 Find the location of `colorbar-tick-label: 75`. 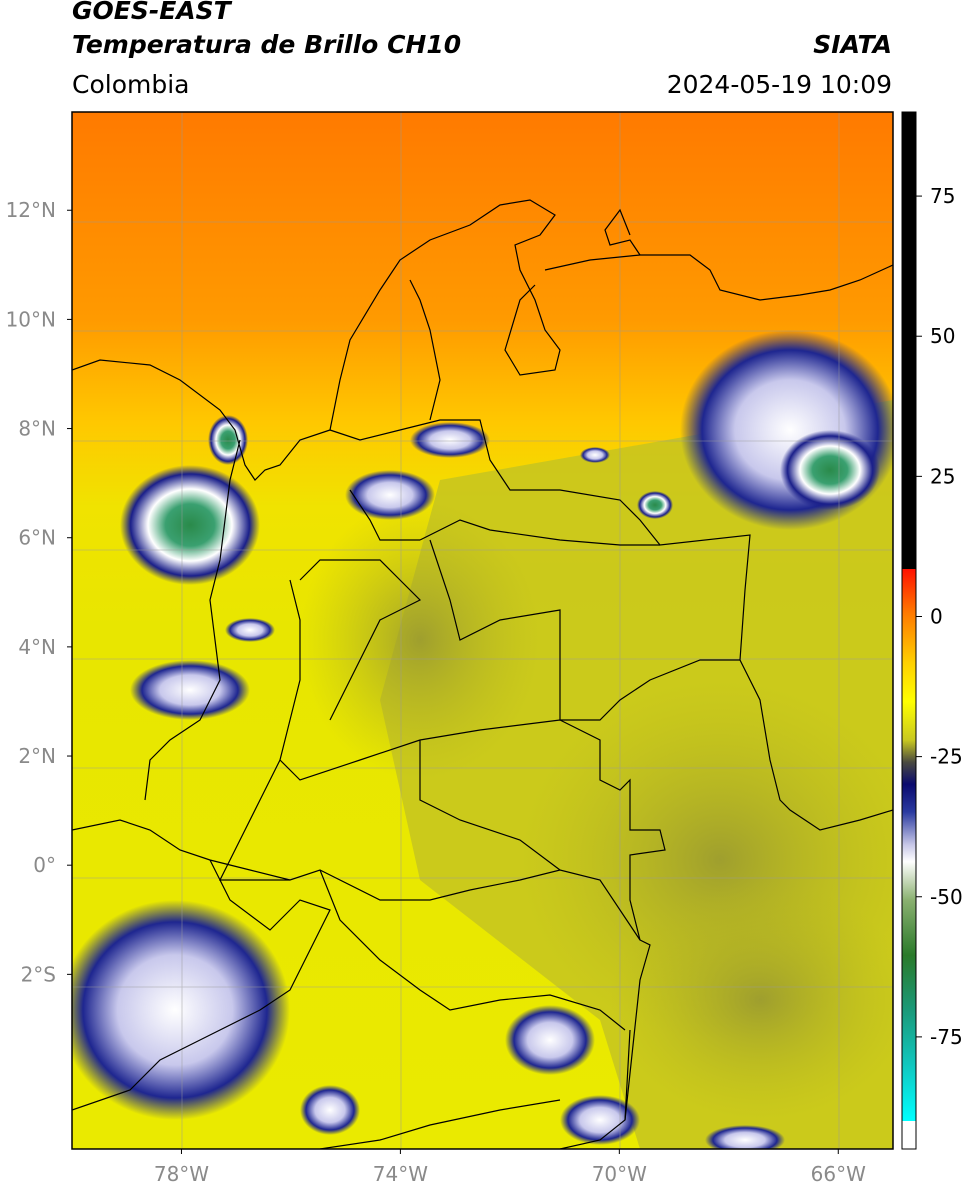

colorbar-tick-label: 75 is located at coordinates (942, 196).